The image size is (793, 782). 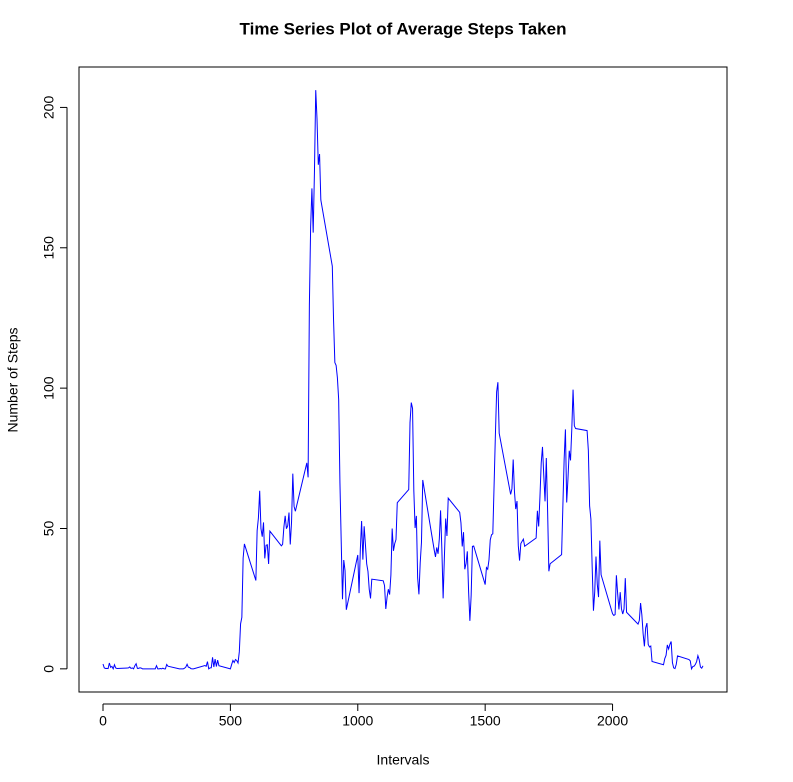 I want to click on y-axis-label: Number of Steps, so click(x=13, y=379).